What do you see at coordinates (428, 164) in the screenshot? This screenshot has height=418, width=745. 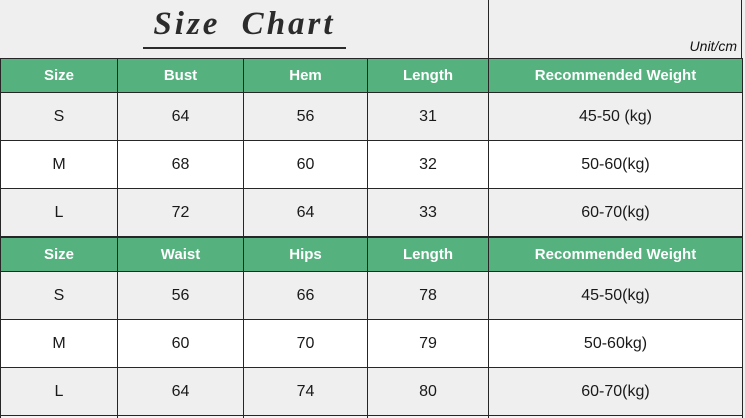 I see `cell-length: 32` at bounding box center [428, 164].